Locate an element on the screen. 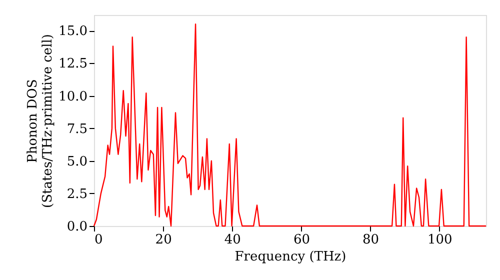  x-tick-label: 20 is located at coordinates (163, 240).